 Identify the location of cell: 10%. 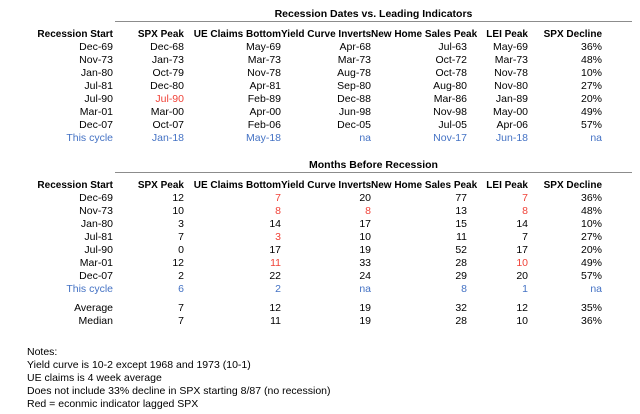
(591, 73).